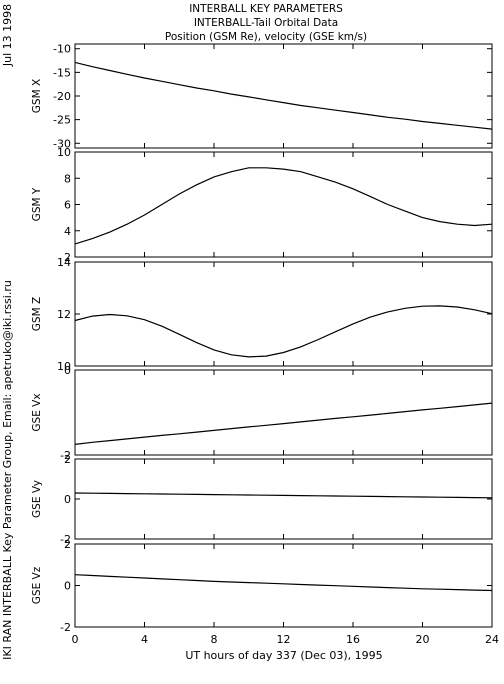 Image resolution: width=504 pixels, height=684 pixels. I want to click on y-tick-label: -25, so click(62, 120).